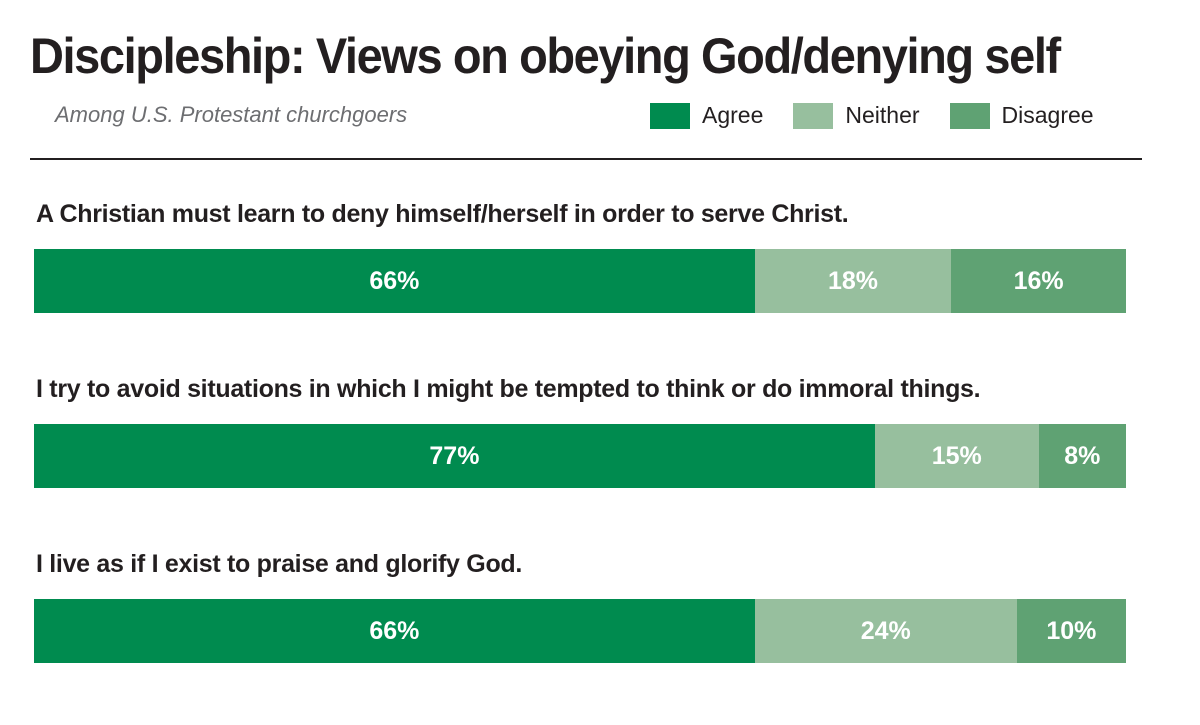  I want to click on bar-segment-neither-3: 24%, so click(885, 631).